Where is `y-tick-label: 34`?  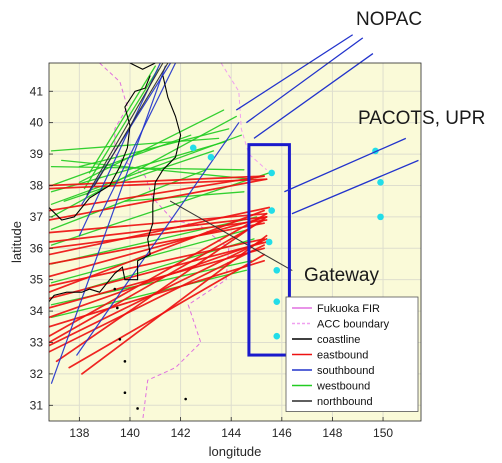
y-tick-label: 34 is located at coordinates (37, 311).